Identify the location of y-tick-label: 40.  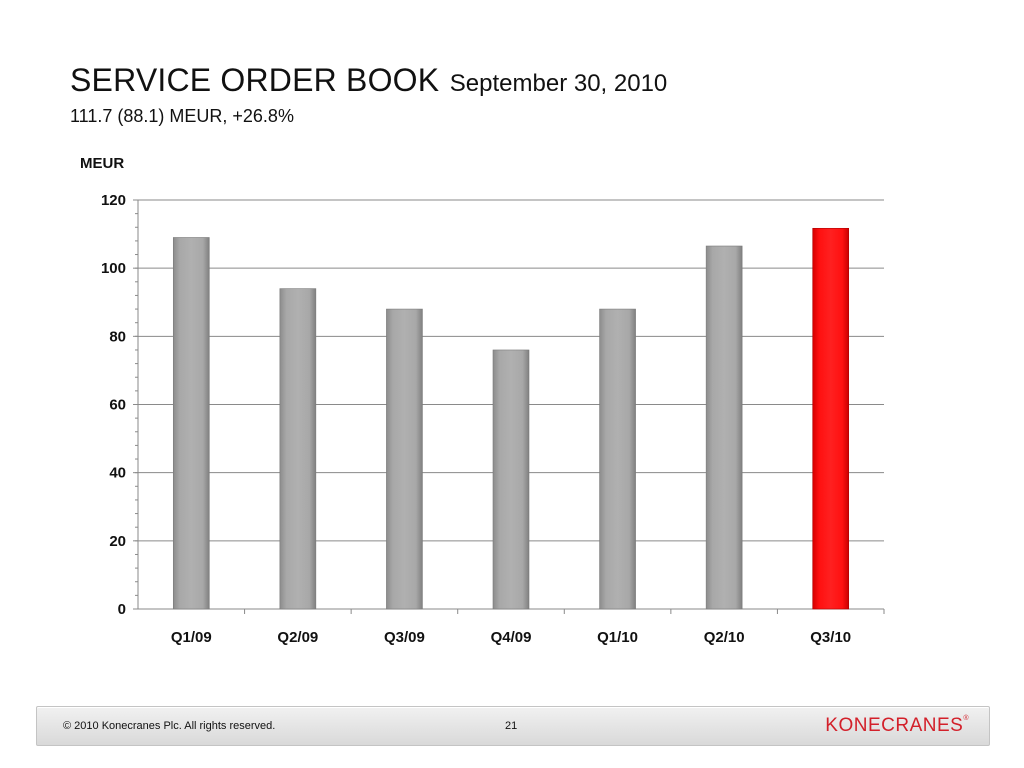
(117, 473).